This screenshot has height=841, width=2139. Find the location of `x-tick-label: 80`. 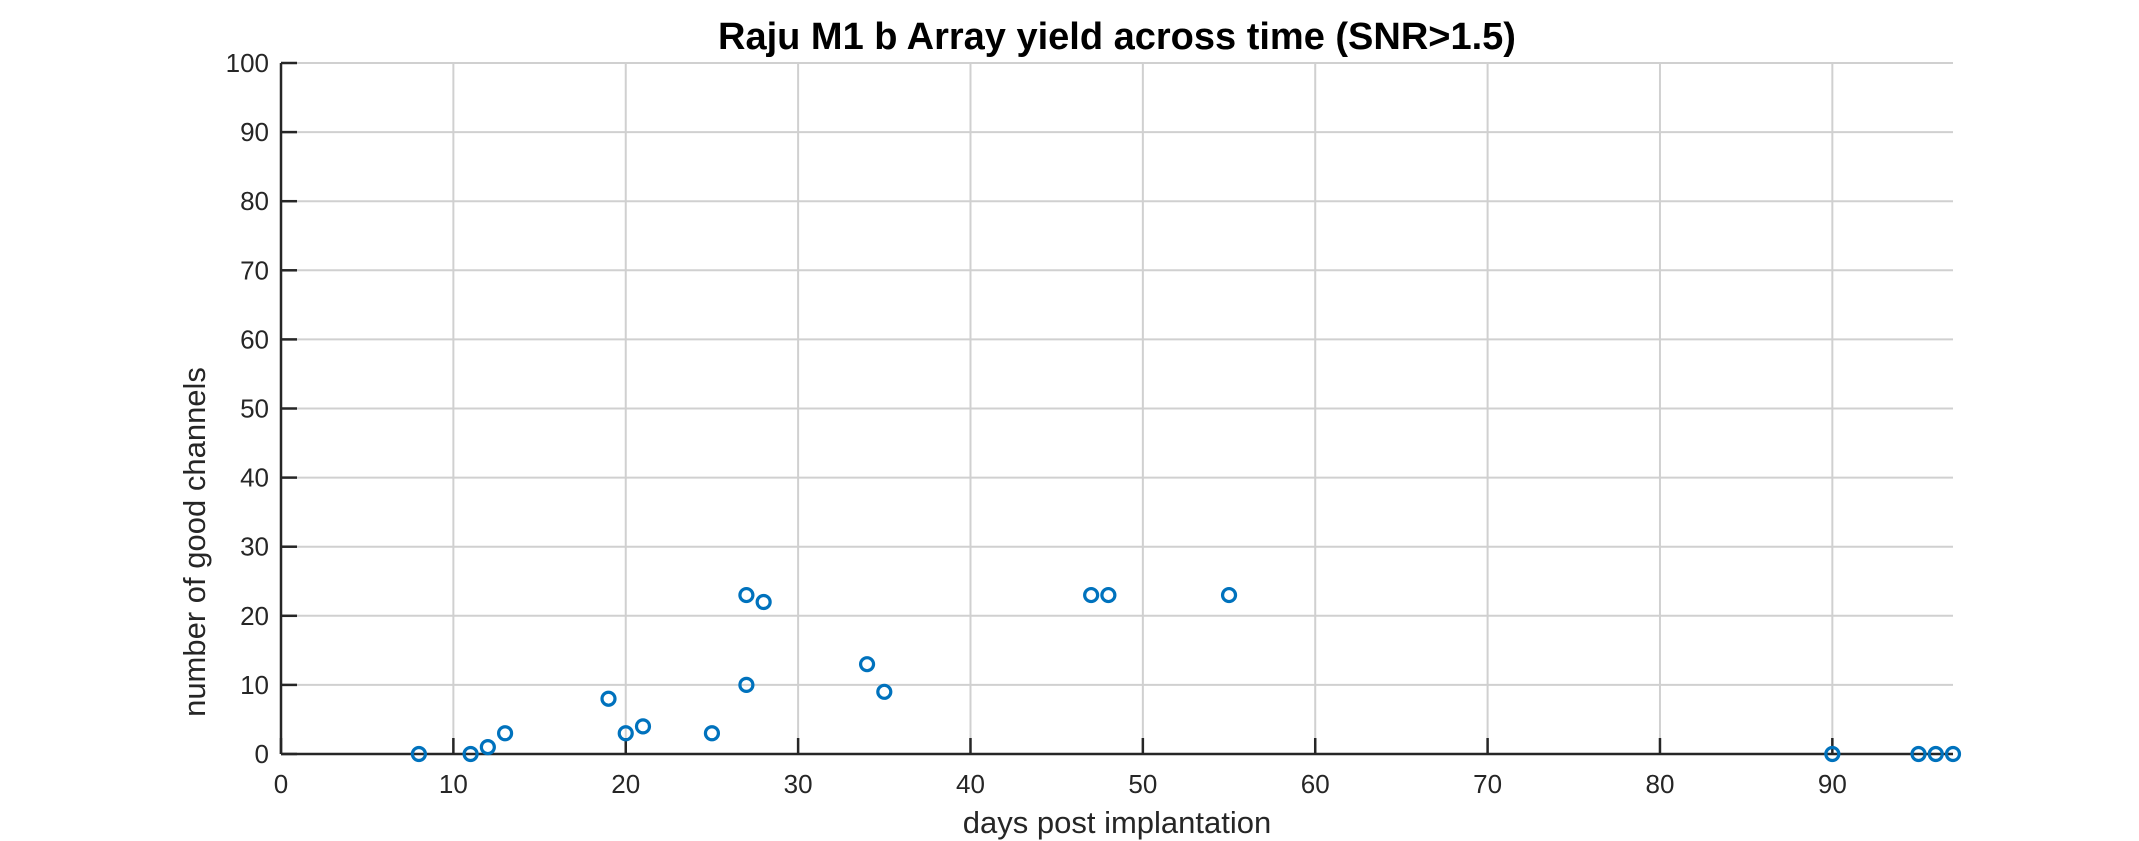

x-tick-label: 80 is located at coordinates (1660, 784).